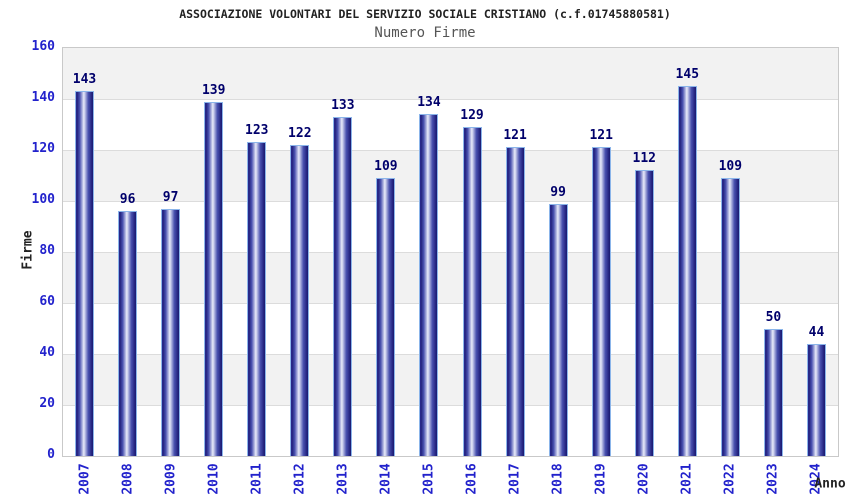 The width and height of the screenshot is (850, 500). Describe the element at coordinates (558, 192) in the screenshot. I see `bar-value-label: 99` at that location.